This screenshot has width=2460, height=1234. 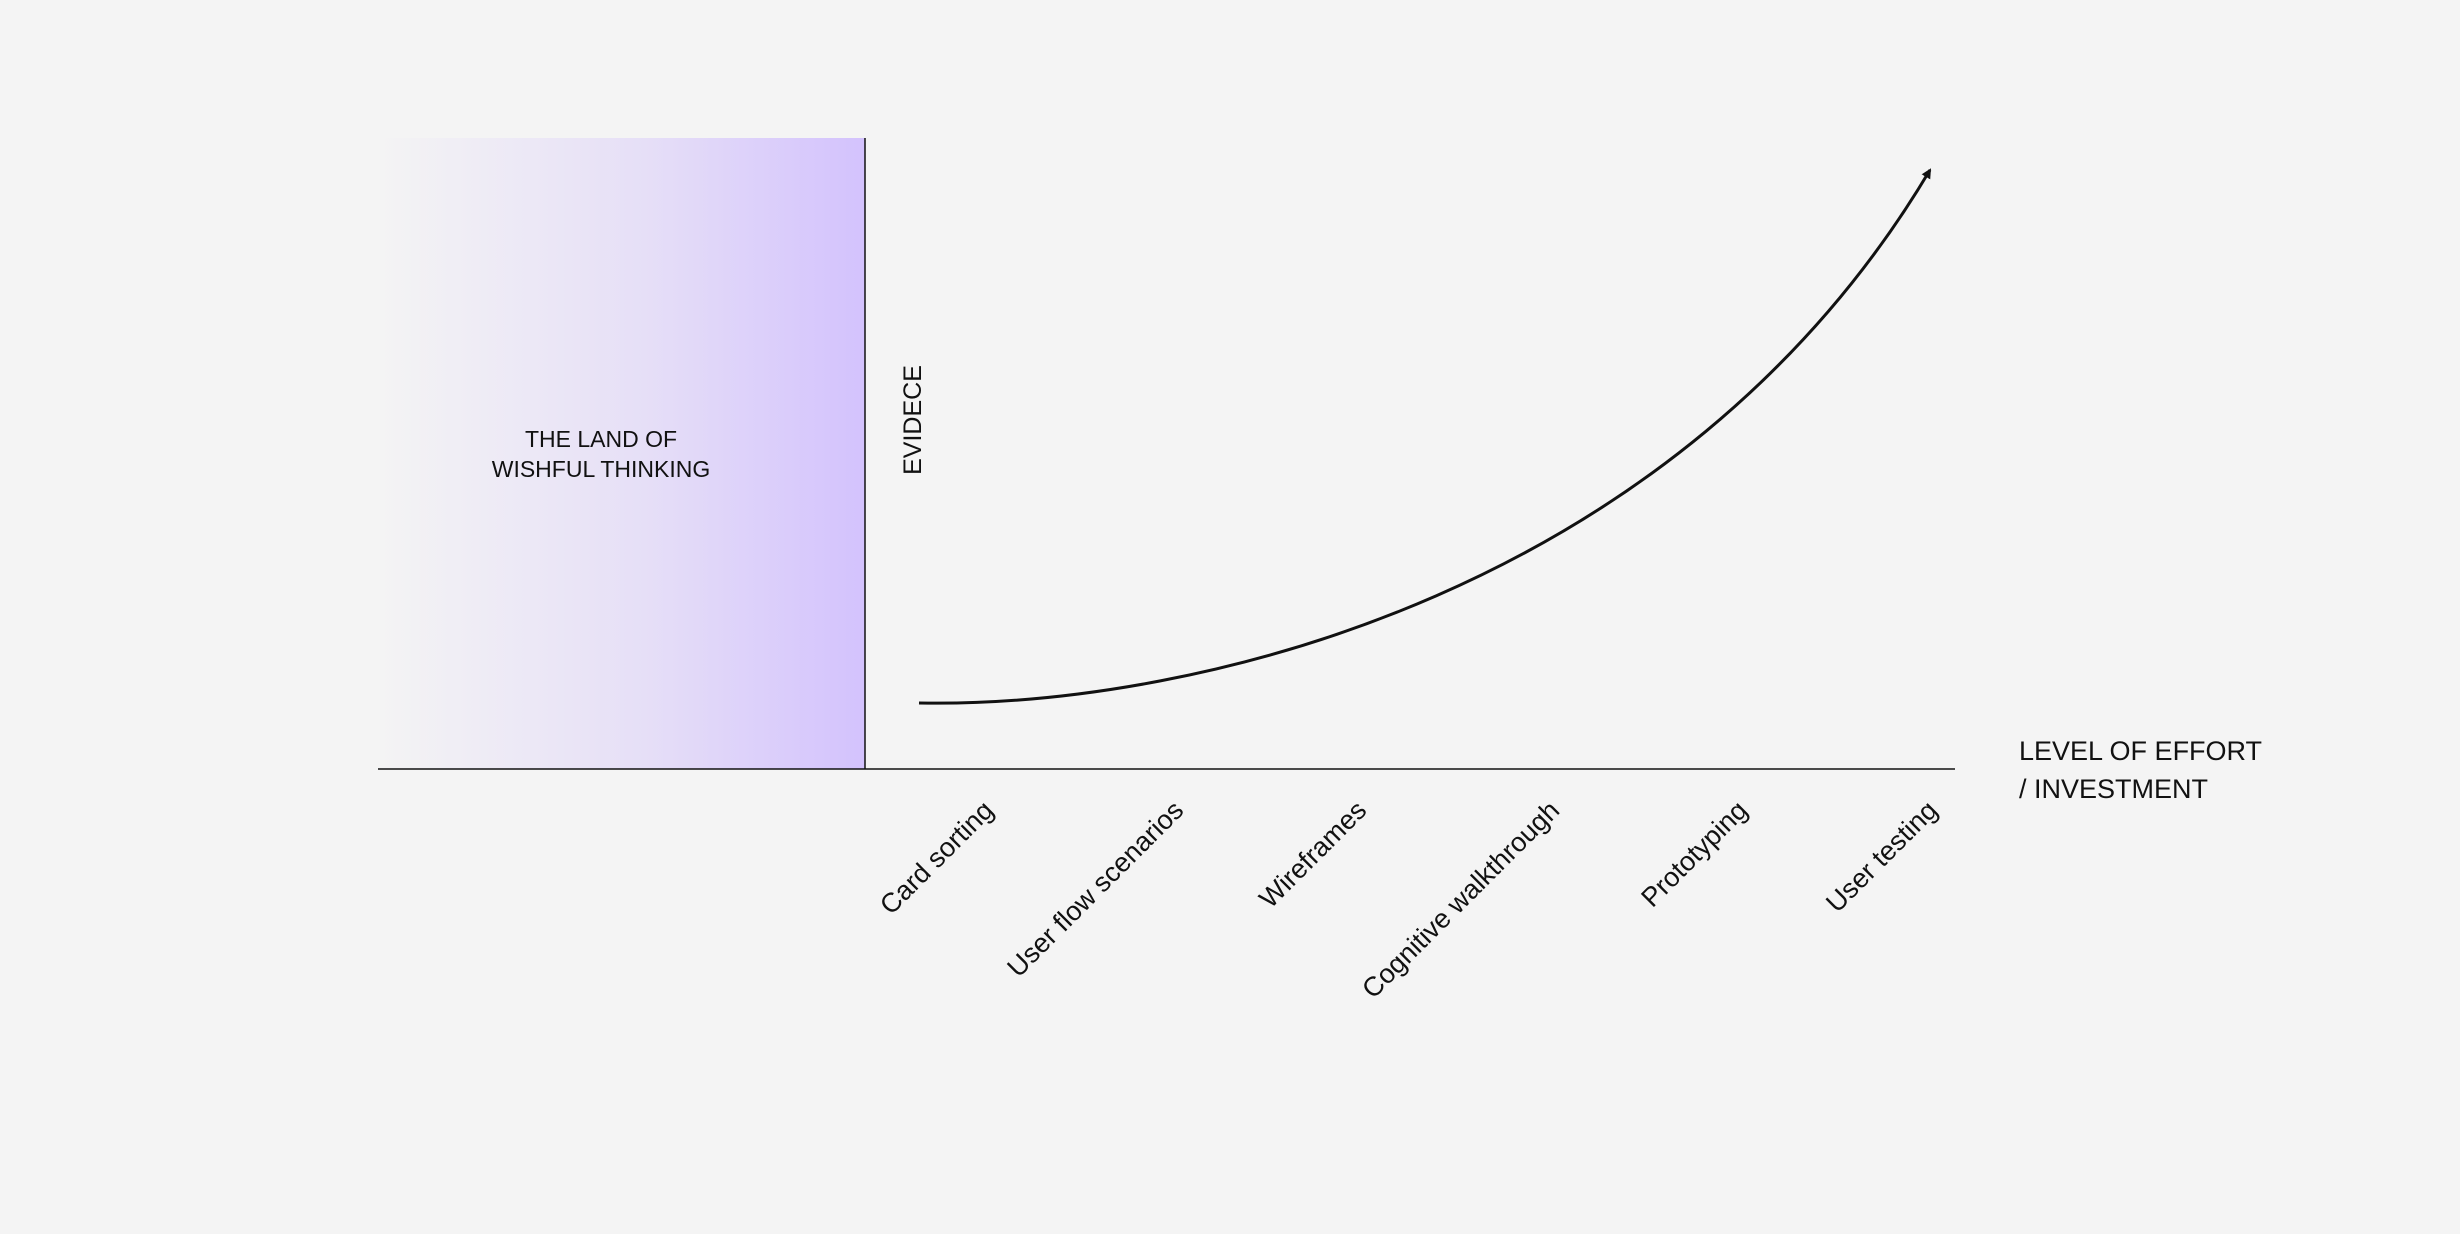 What do you see at coordinates (913, 420) in the screenshot?
I see `y-axis-label: EVIDECE` at bounding box center [913, 420].